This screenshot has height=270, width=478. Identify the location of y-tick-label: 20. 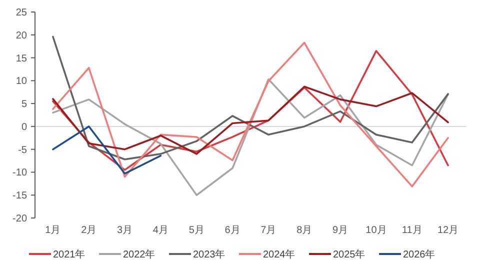
(22, 36).